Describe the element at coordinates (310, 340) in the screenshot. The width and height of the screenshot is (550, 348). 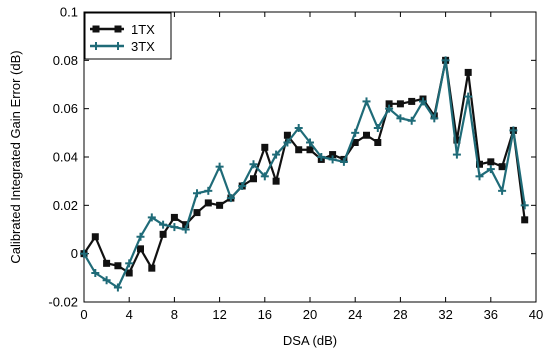
I see `x-axis-label: DSA (dB)` at that location.